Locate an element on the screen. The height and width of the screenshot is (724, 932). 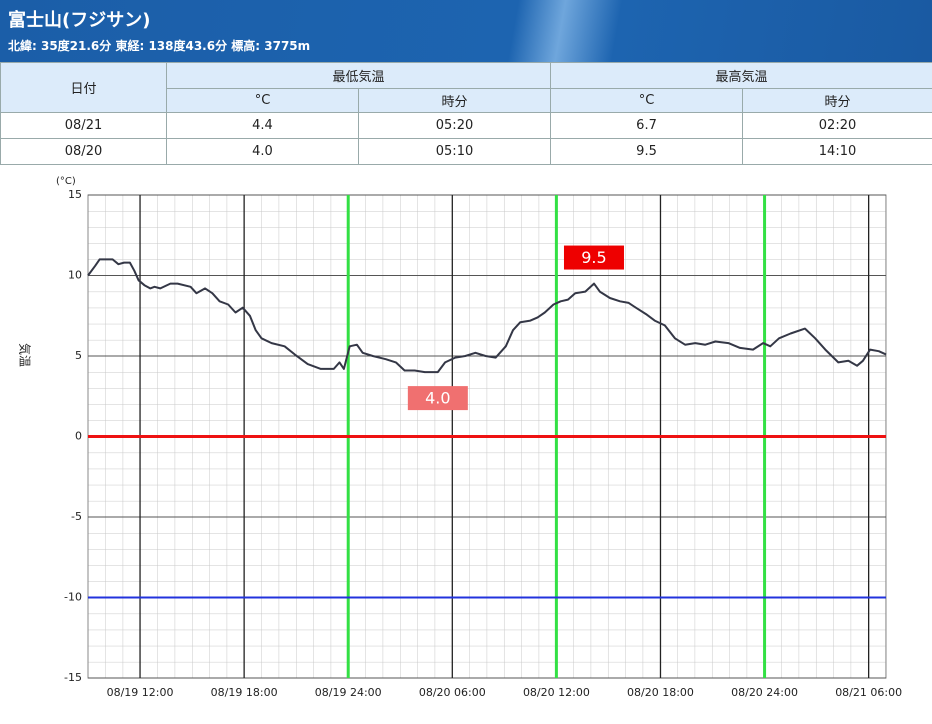
x-tick-label: 08/20 06:00 is located at coordinates (452, 692).